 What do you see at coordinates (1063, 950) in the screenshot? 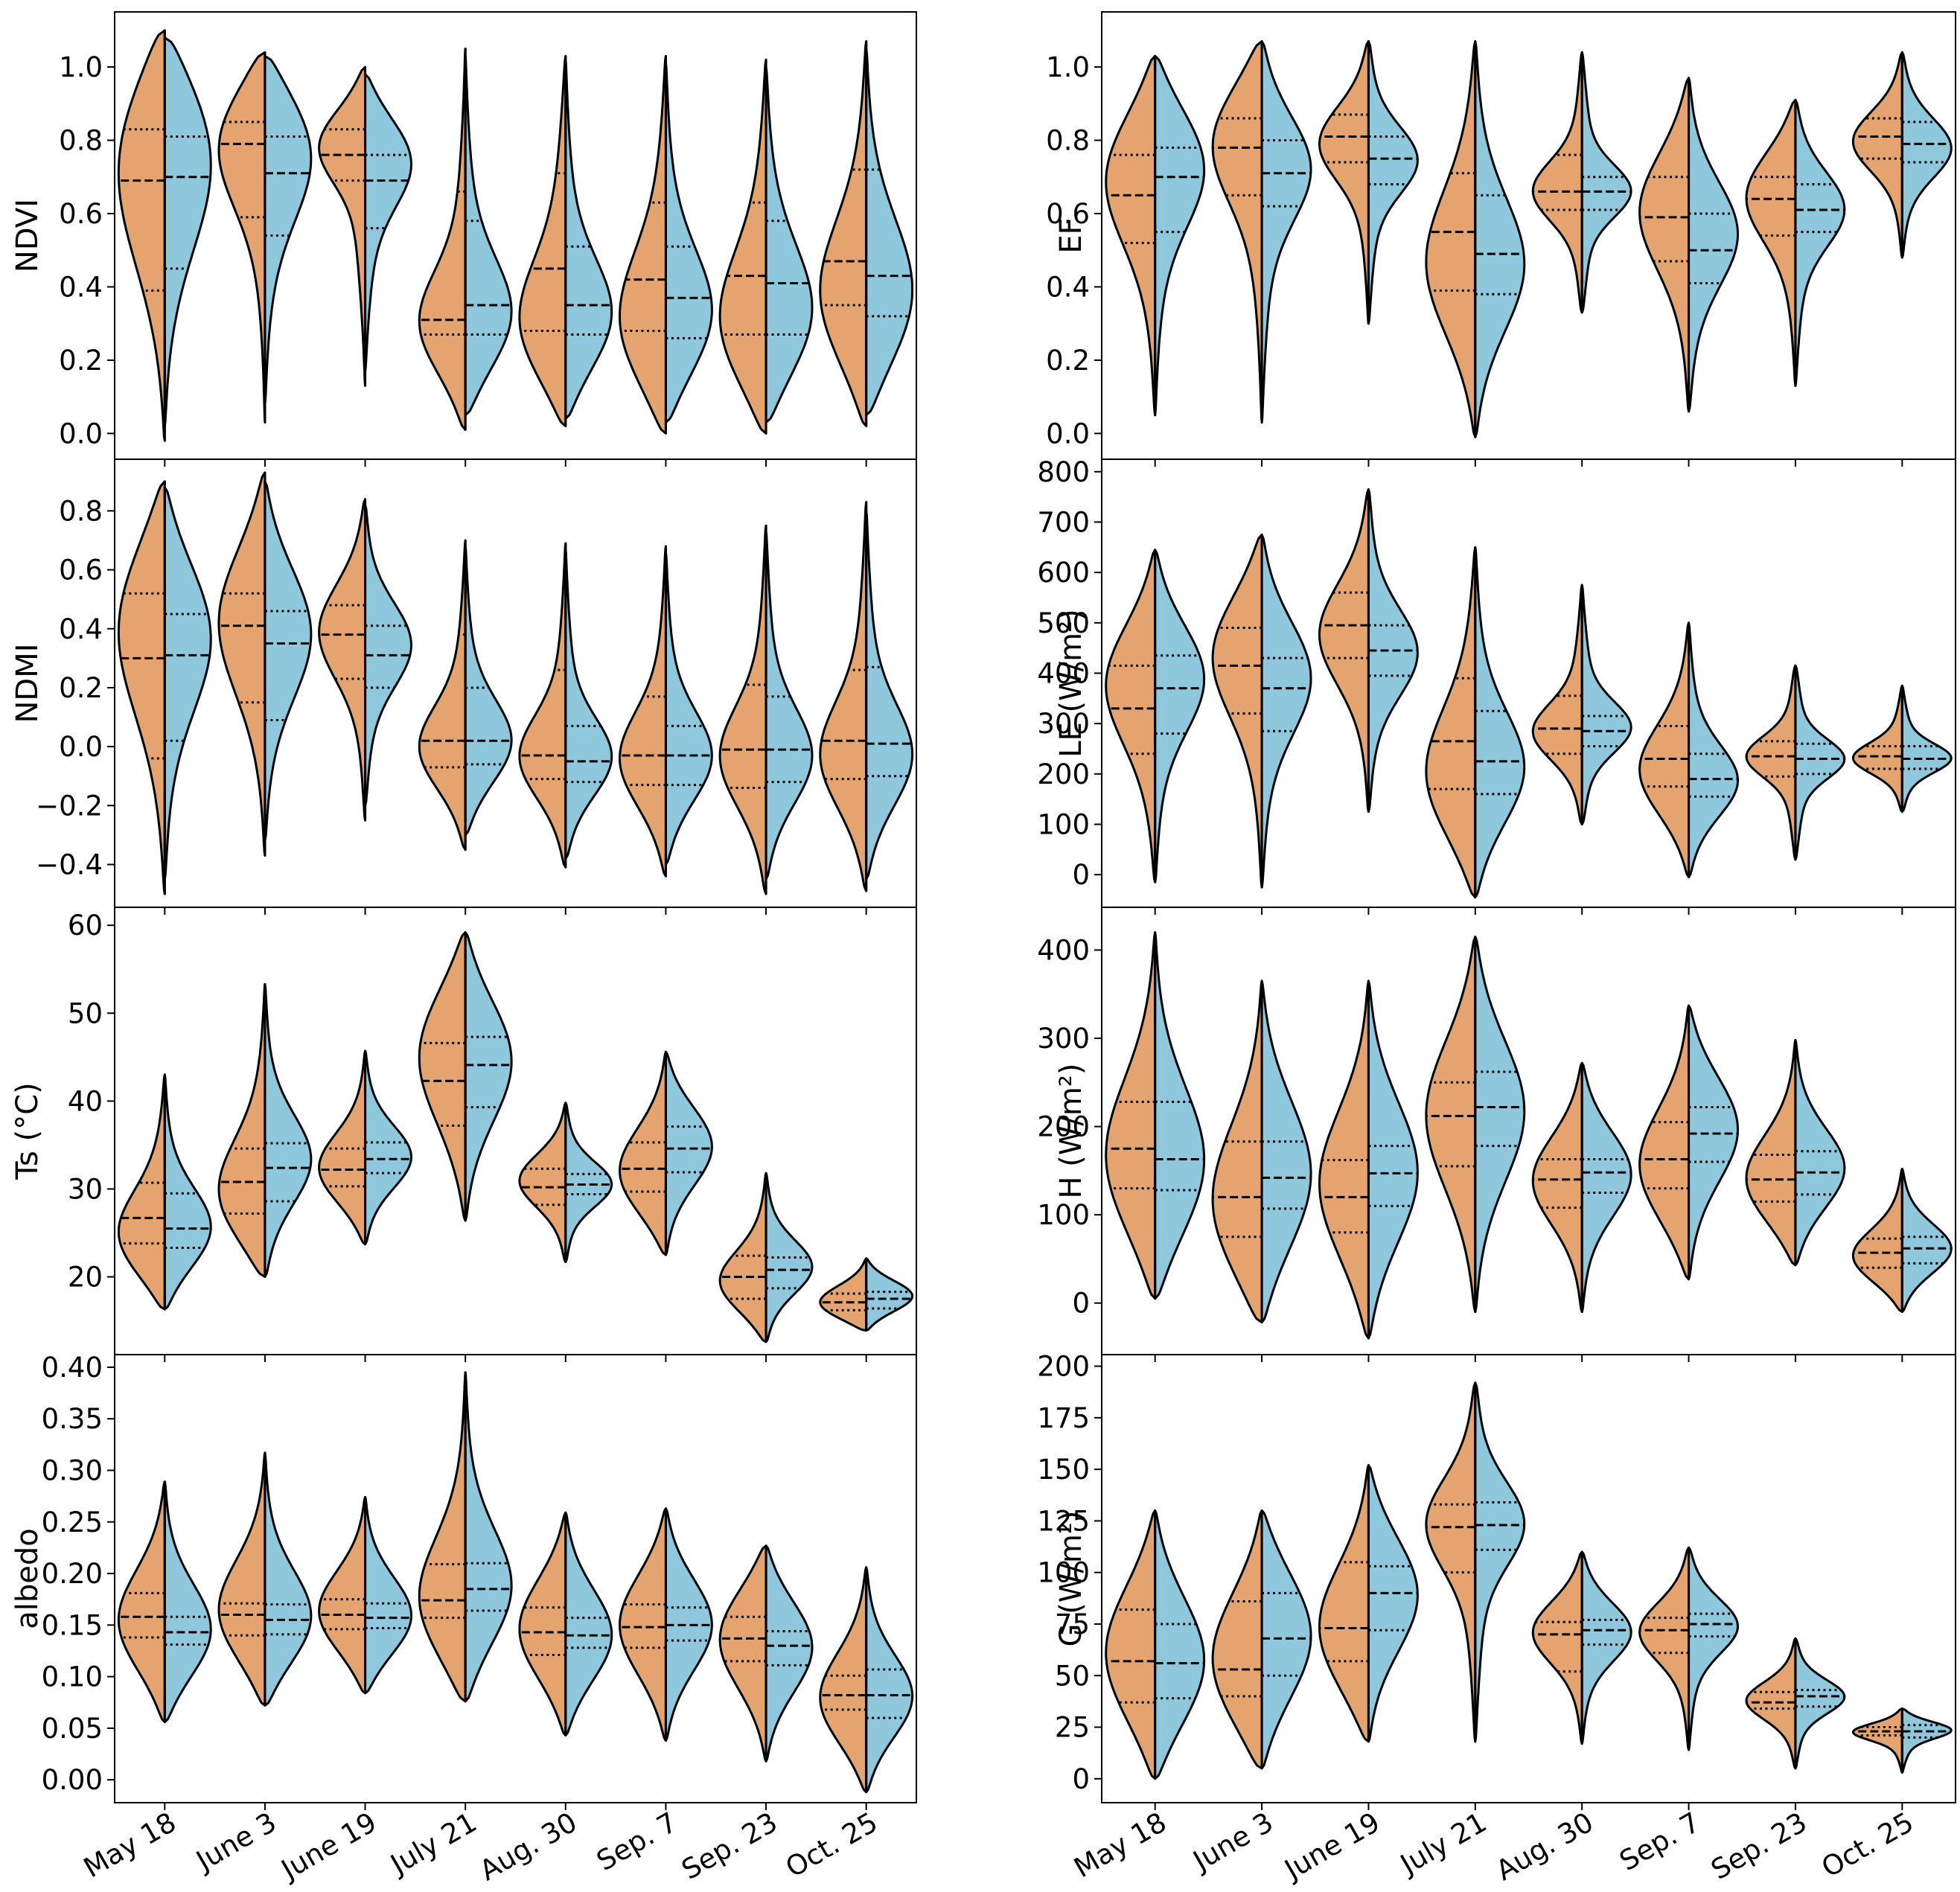
I see `y-tick-label-h: 400` at bounding box center [1063, 950].